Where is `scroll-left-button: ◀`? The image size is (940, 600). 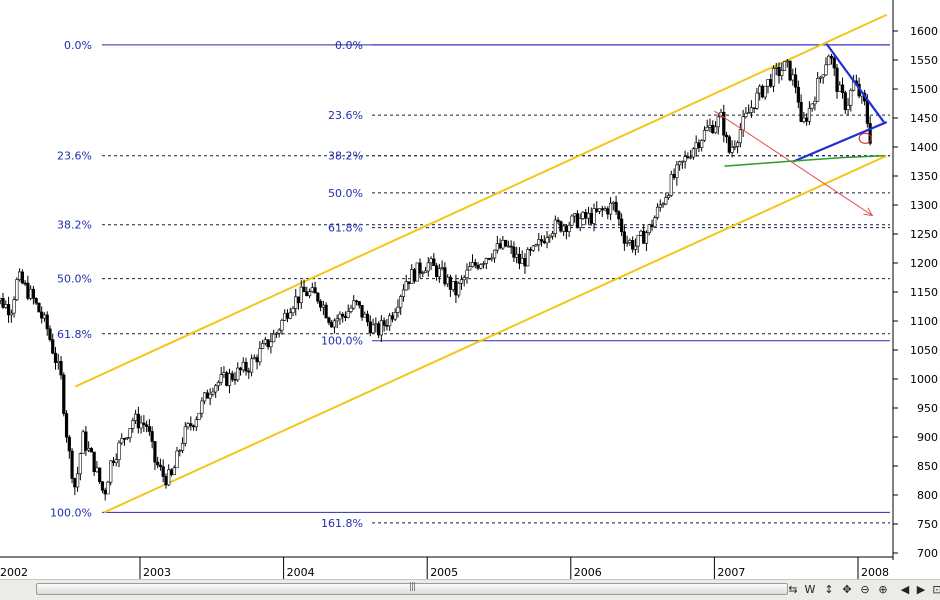
scroll-left-button: ◀ is located at coordinates (905, 589).